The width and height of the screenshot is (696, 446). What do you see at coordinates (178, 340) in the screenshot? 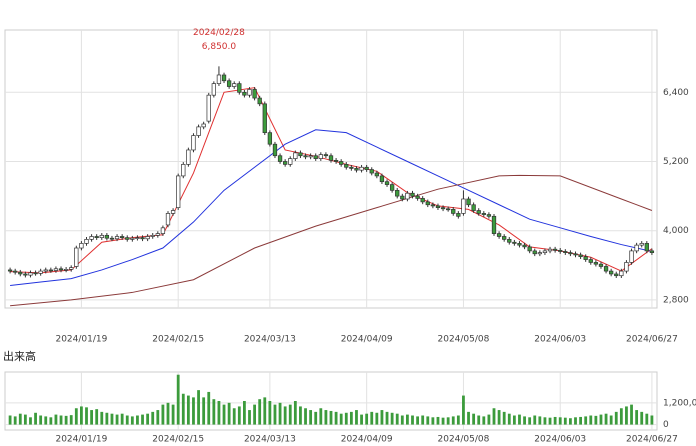
I see `x-tick-label: 2024/02/15` at bounding box center [178, 340].